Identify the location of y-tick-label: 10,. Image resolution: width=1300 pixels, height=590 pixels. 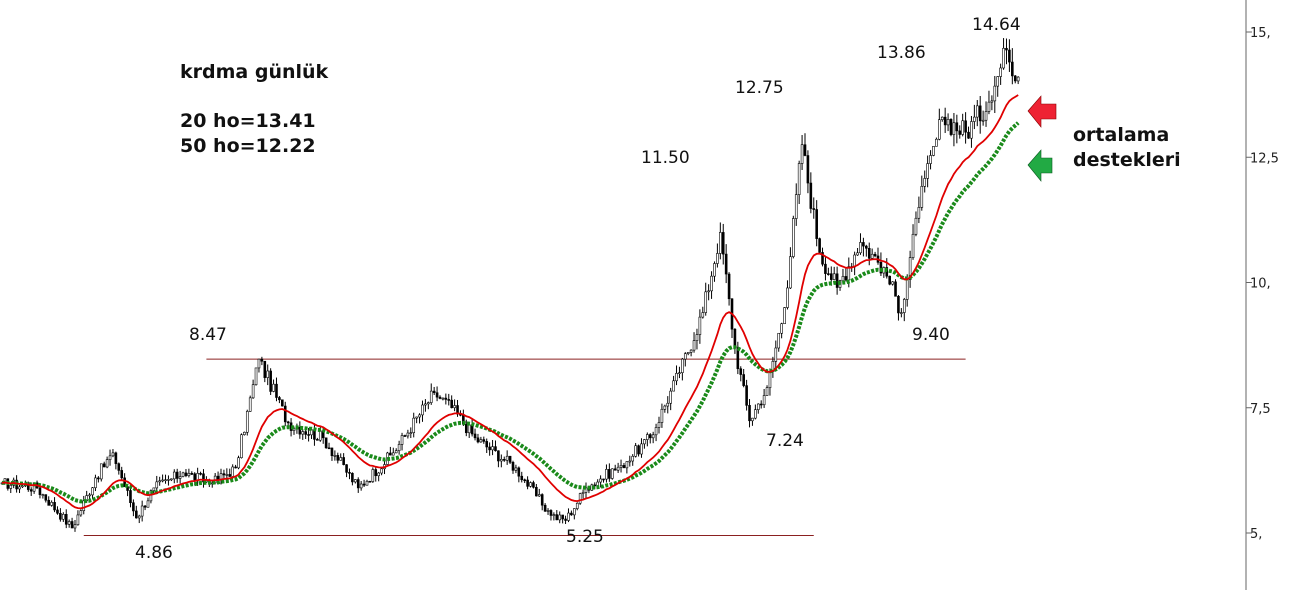
(1260, 284).